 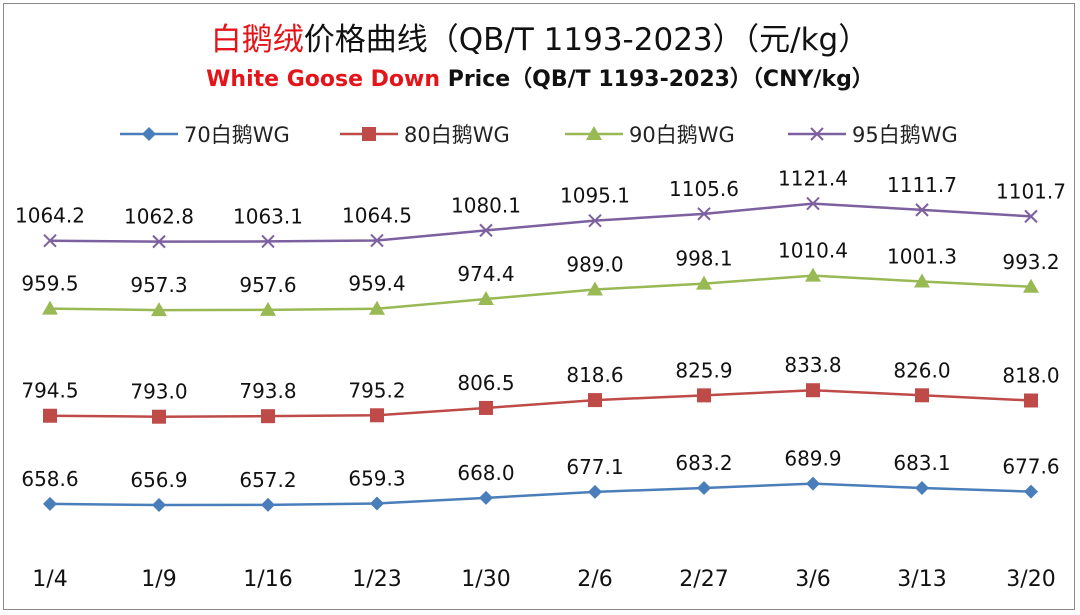 What do you see at coordinates (657, 79) in the screenshot?
I see `chart-subtitle-rest: Price（QB/T 1193-2023）（CNY/kg）` at bounding box center [657, 79].